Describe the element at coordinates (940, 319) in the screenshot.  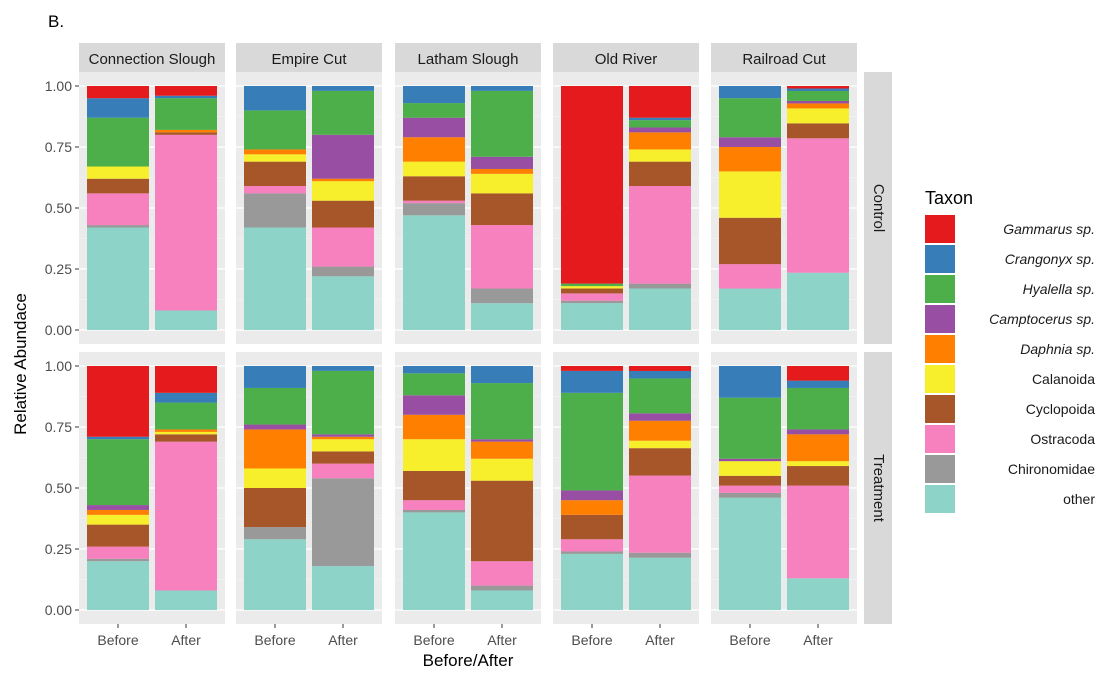
I see `legend-key-camptocerus-sp` at that location.